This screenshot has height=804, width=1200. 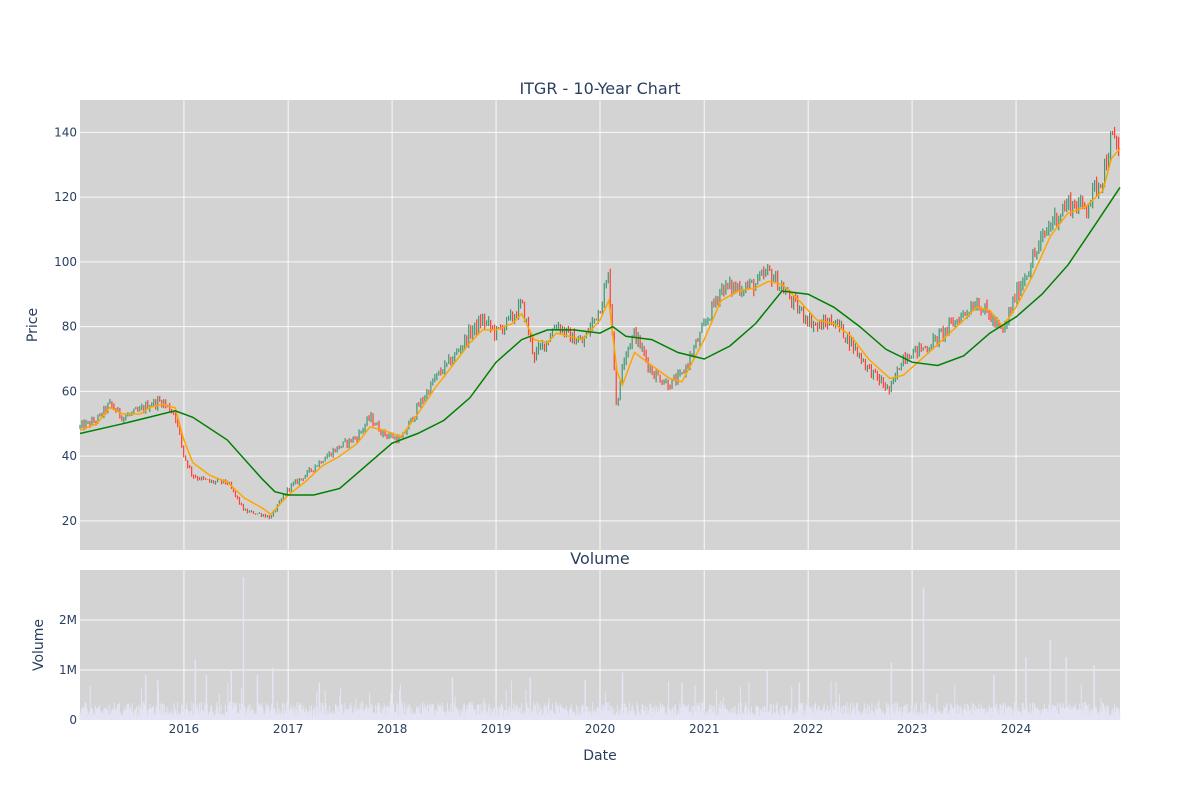 What do you see at coordinates (65, 132) in the screenshot?
I see `price-tick-label: 140` at bounding box center [65, 132].